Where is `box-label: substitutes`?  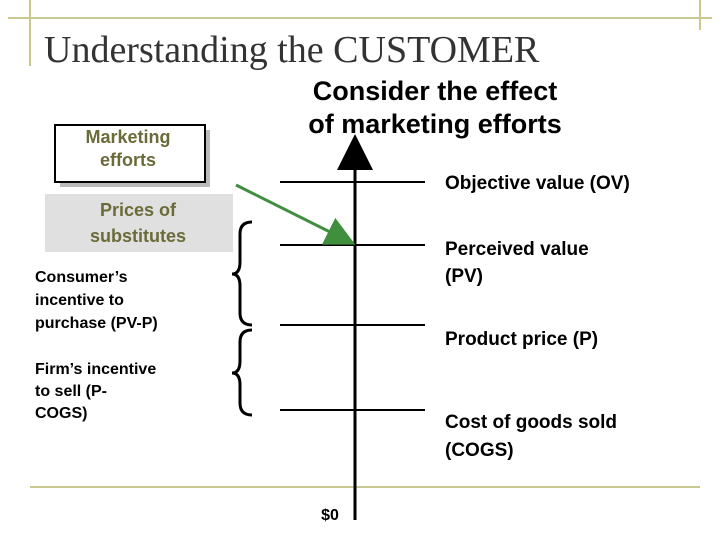 box-label: substitutes is located at coordinates (138, 236).